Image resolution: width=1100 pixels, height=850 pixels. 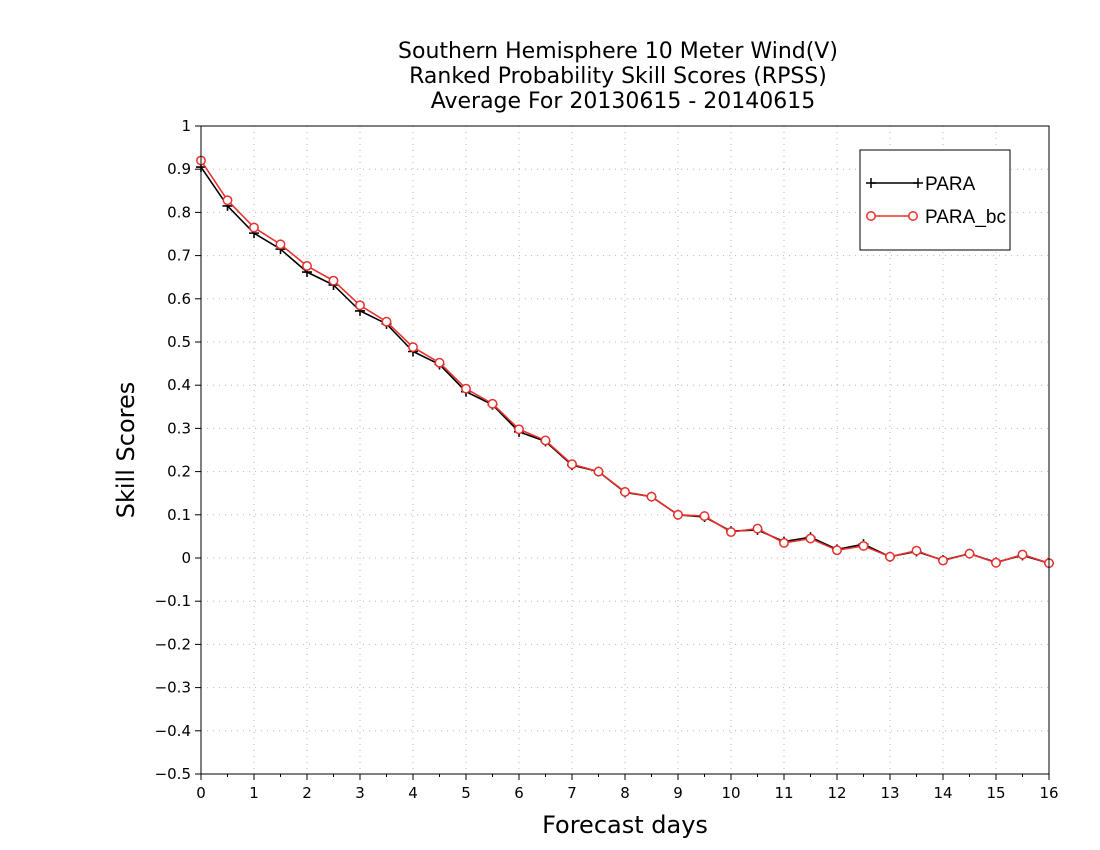 What do you see at coordinates (179, 299) in the screenshot?
I see `y-tick-label: 0.6` at bounding box center [179, 299].